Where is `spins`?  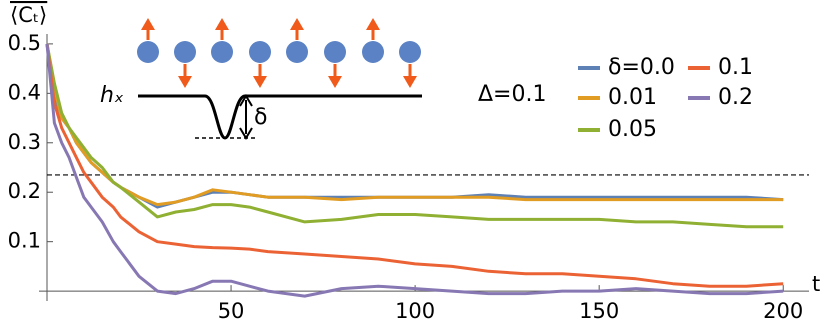
spins is located at coordinates (279, 53).